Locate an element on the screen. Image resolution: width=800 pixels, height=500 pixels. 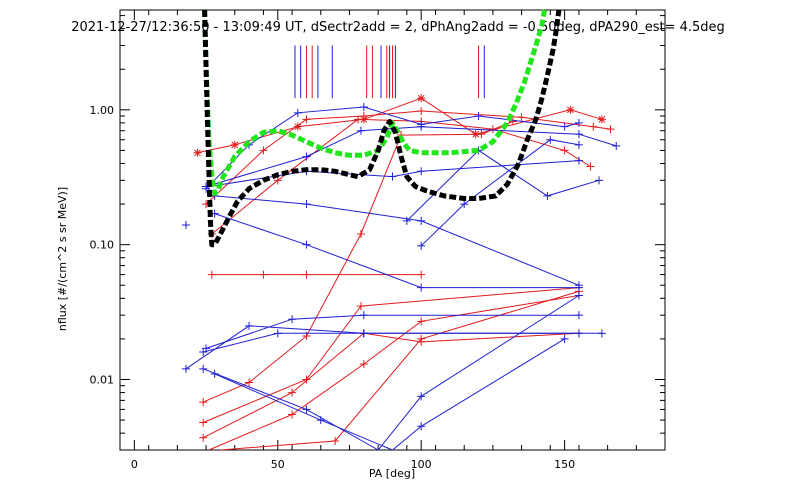
vertical-markers is located at coordinates (389, 72).